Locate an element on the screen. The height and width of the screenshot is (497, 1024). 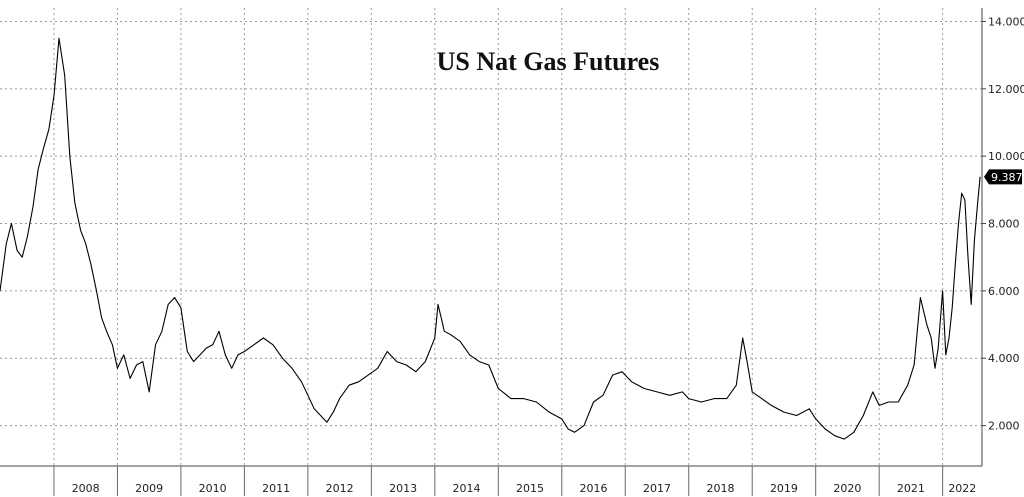
x-tick-label: 2009 is located at coordinates (149, 488).